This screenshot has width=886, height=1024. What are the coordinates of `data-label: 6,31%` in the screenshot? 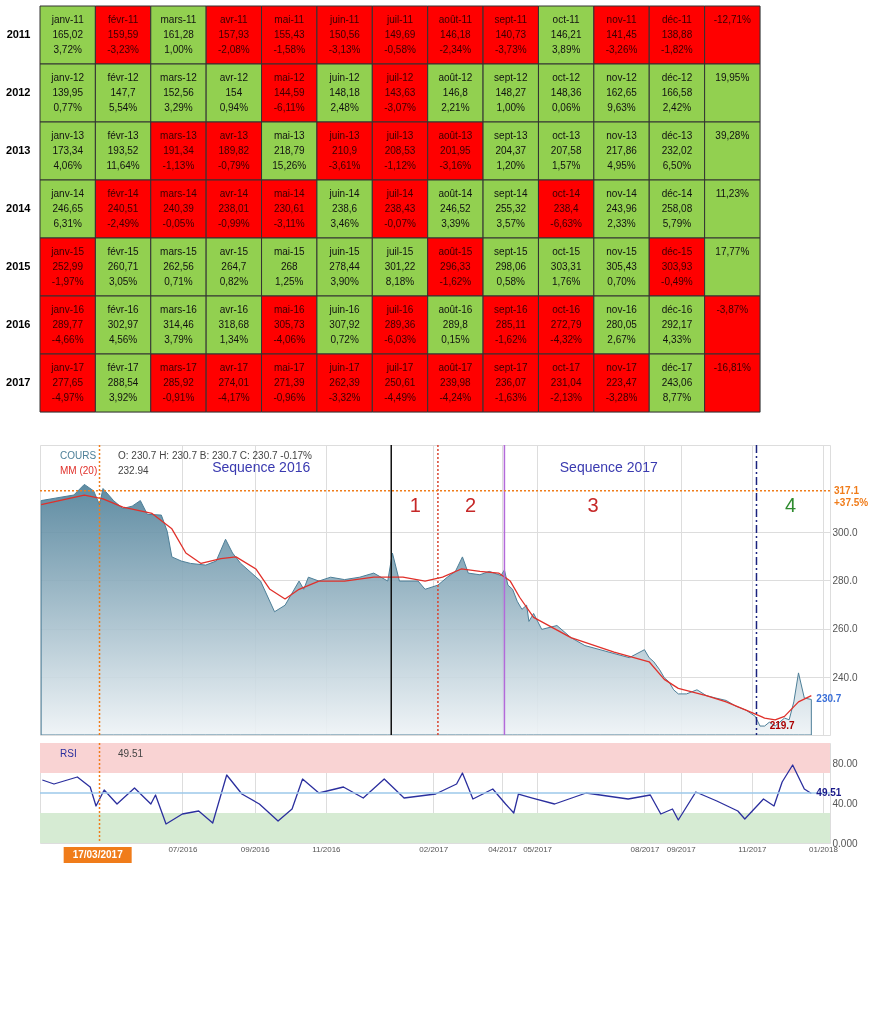 It's located at (67, 223).